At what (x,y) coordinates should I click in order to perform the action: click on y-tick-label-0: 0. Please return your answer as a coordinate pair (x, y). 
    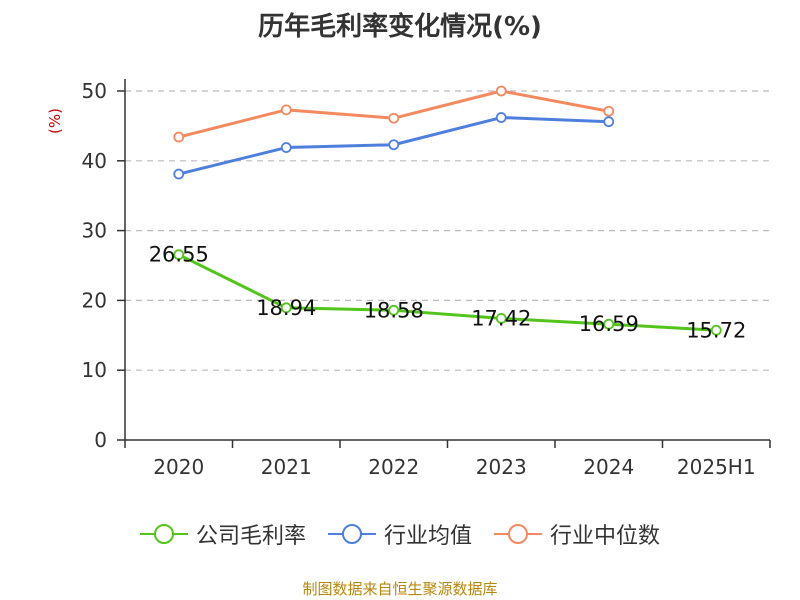
    Looking at the image, I should click on (100, 440).